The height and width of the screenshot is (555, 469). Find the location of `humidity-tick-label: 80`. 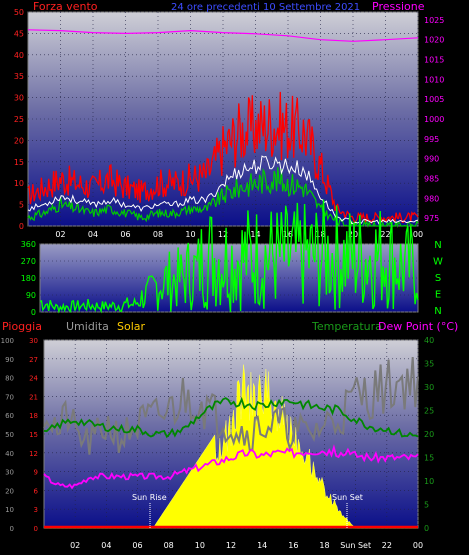

humidity-tick-label: 80 is located at coordinates (9, 379).